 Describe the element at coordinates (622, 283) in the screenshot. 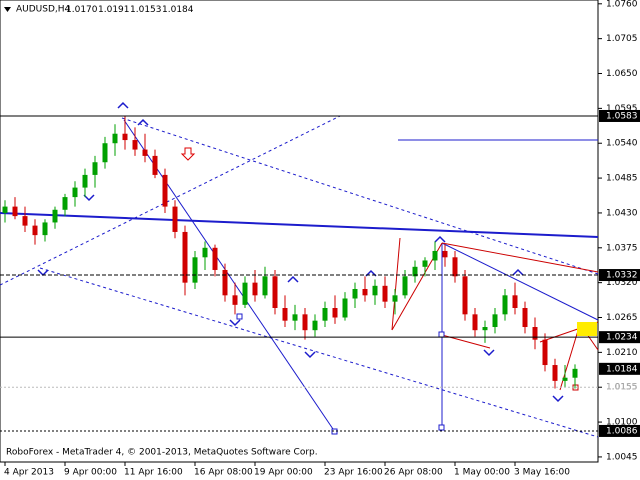

I see `y-tick-label: 1.0320` at that location.